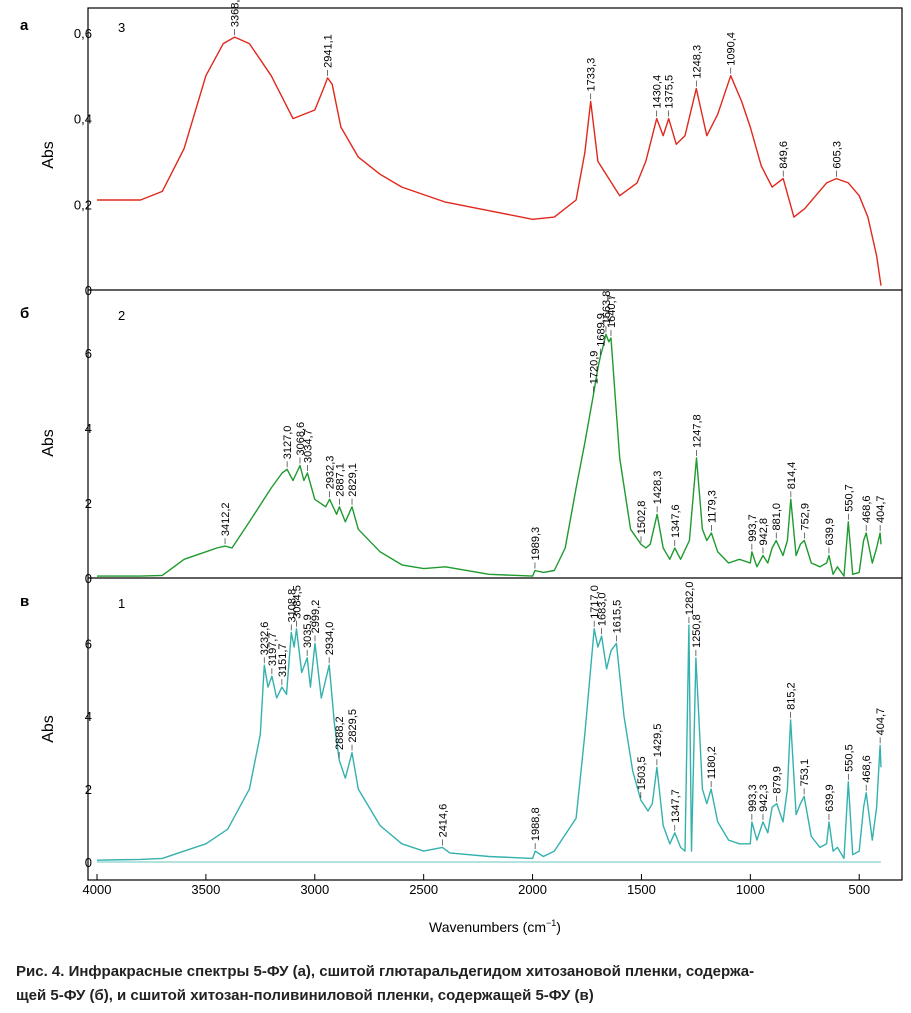 The width and height of the screenshot is (911, 1013). What do you see at coordinates (283, 660) in the screenshot?
I see `peak-label: 3151,7` at bounding box center [283, 660].